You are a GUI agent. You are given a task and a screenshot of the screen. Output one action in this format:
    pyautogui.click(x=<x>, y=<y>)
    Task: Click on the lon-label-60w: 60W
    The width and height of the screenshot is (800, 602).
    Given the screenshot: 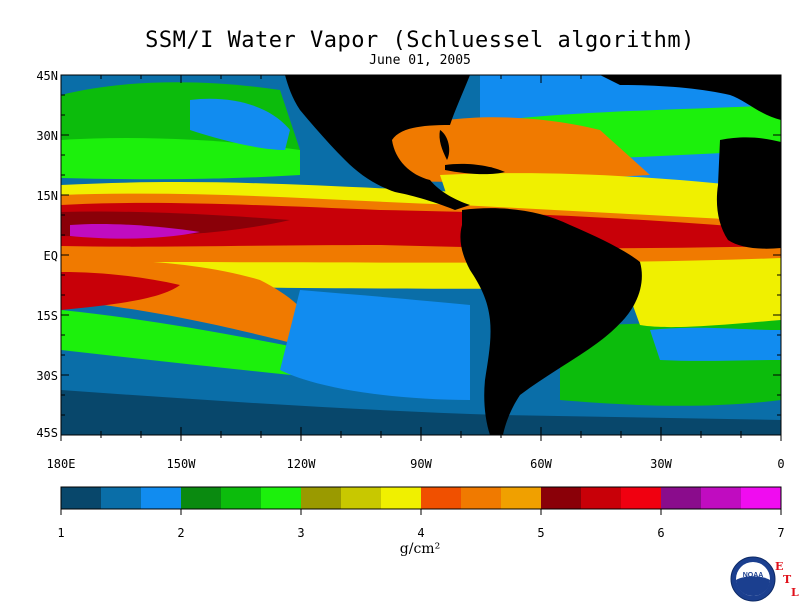 What is the action you would take?
    pyautogui.click(x=541, y=464)
    